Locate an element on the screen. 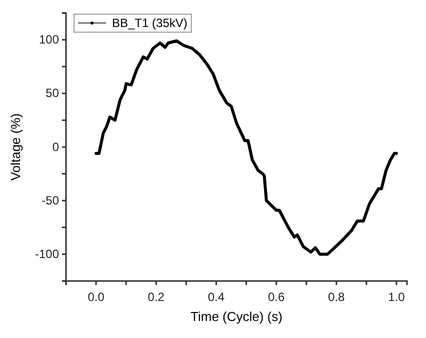 This screenshot has height=338, width=426. x-tick-label: 0.0 is located at coordinates (96, 297).